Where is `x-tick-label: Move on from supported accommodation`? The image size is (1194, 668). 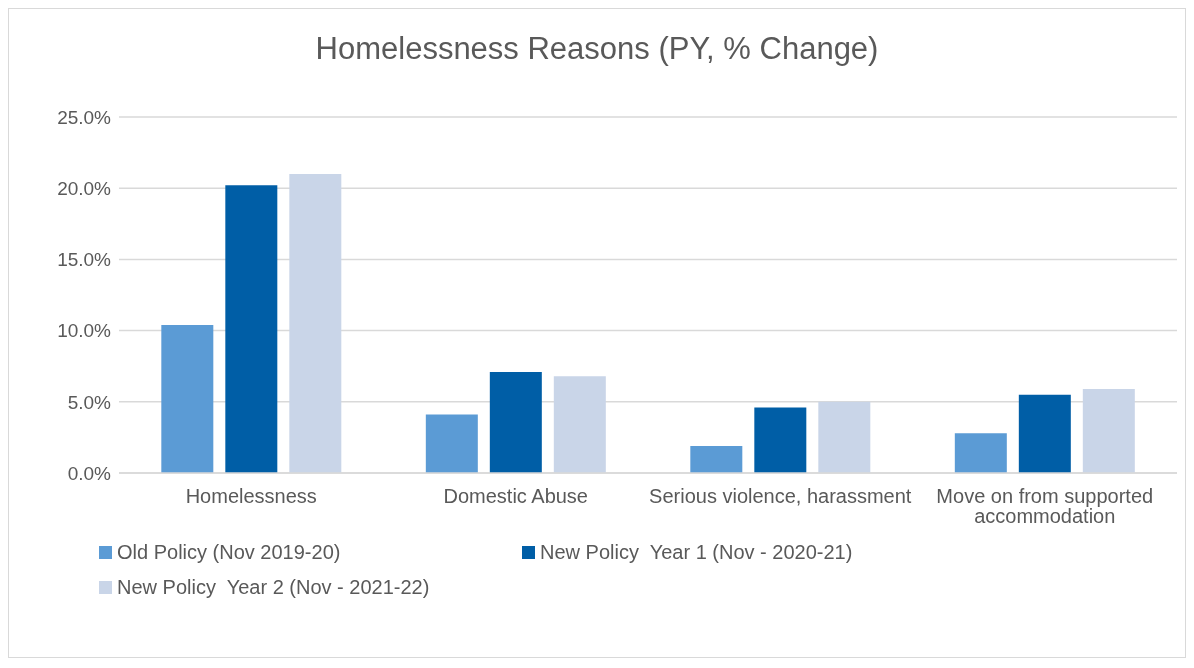 x-tick-label: Move on from supported accommodation is located at coordinates (1045, 506).